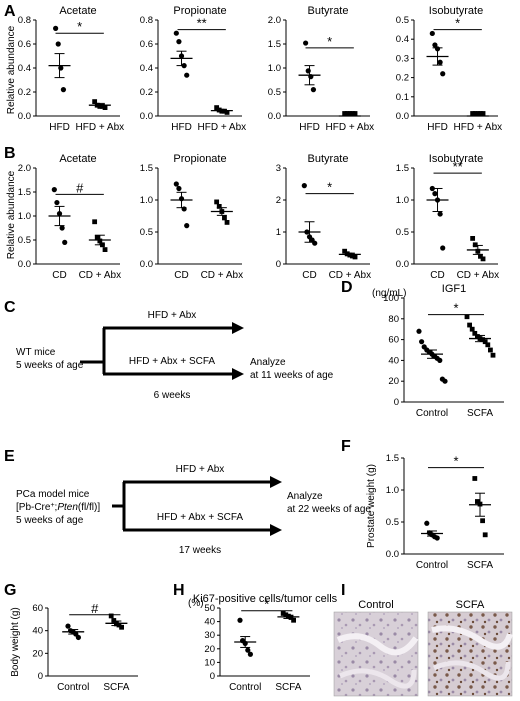 The height and width of the screenshot is (701, 520). Describe the element at coordinates (470, 605) in the screenshot. I see `histology-label-scfa: SCFA` at that location.